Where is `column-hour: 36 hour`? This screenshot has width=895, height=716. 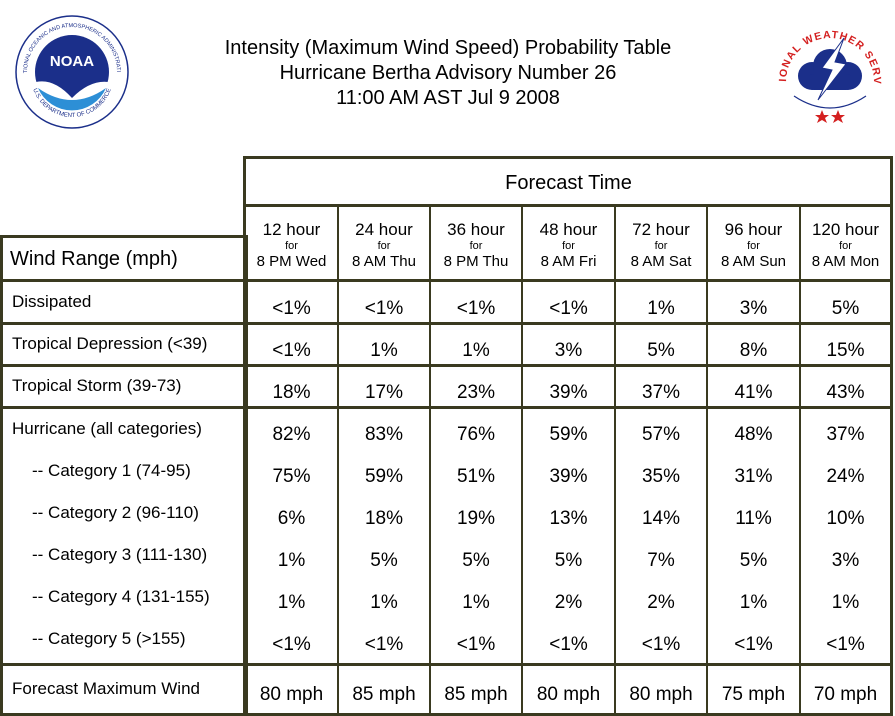 column-hour: 36 hour is located at coordinates (476, 229).